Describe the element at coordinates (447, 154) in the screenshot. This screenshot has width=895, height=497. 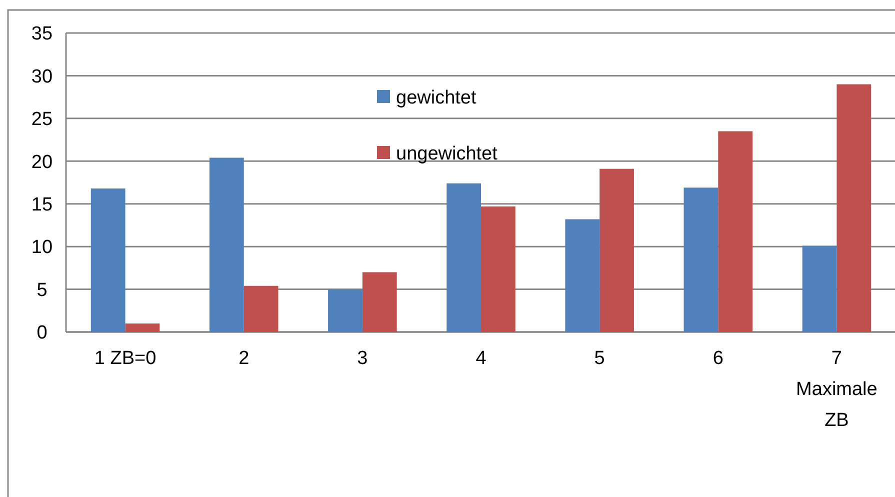
I see `legend-label: ungewichtet` at that location.